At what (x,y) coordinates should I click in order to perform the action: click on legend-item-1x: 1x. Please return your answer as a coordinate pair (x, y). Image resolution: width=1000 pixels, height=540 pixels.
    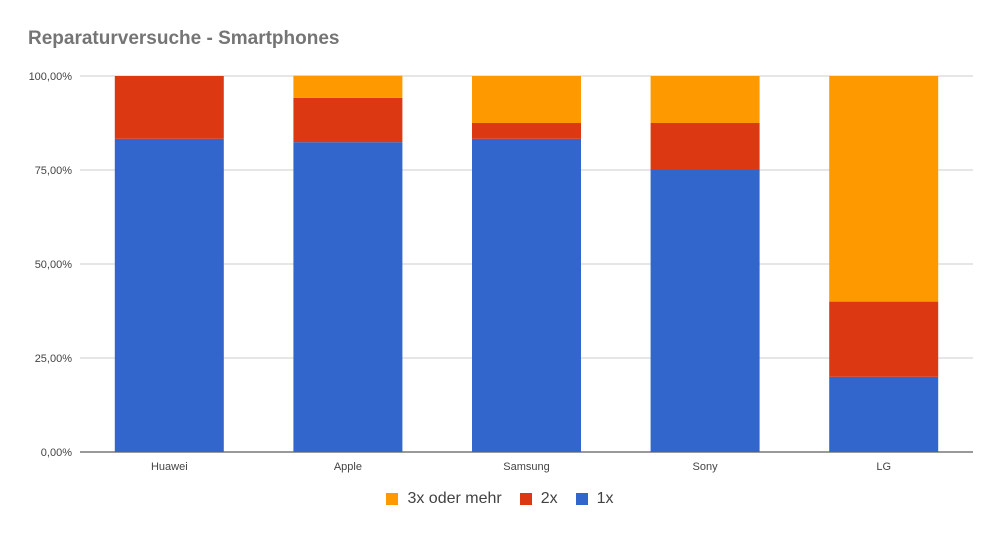
    Looking at the image, I should click on (594, 499).